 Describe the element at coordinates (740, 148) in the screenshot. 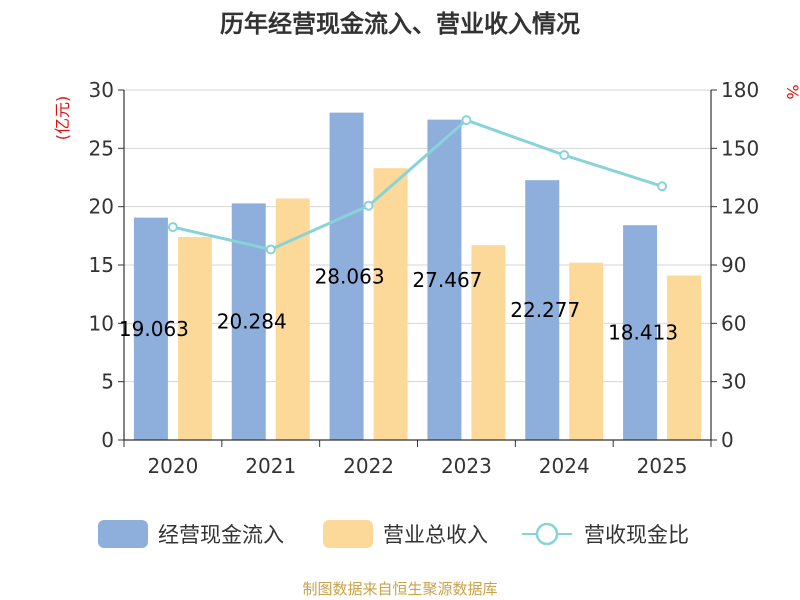

I see `right-tick-label: 150` at that location.